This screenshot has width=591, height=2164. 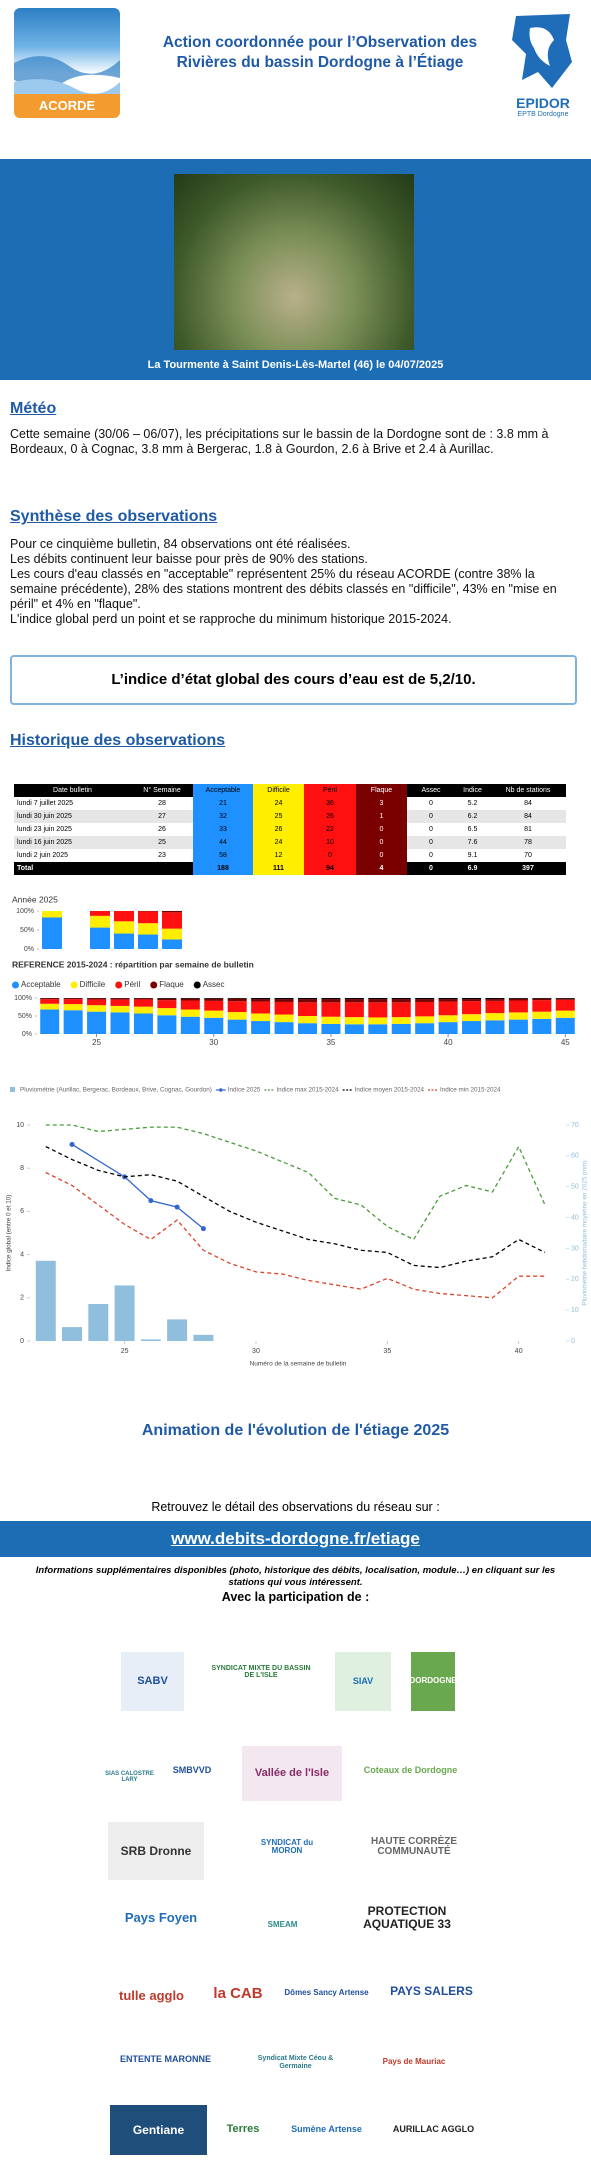 What do you see at coordinates (23, 998) in the screenshot?
I see `y-tick-label: 100%` at bounding box center [23, 998].